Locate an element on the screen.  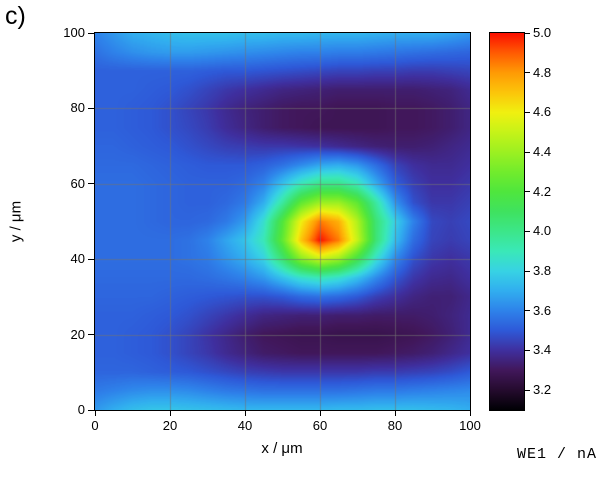
colorbar-tick-label: 3.6 is located at coordinates (542, 310).